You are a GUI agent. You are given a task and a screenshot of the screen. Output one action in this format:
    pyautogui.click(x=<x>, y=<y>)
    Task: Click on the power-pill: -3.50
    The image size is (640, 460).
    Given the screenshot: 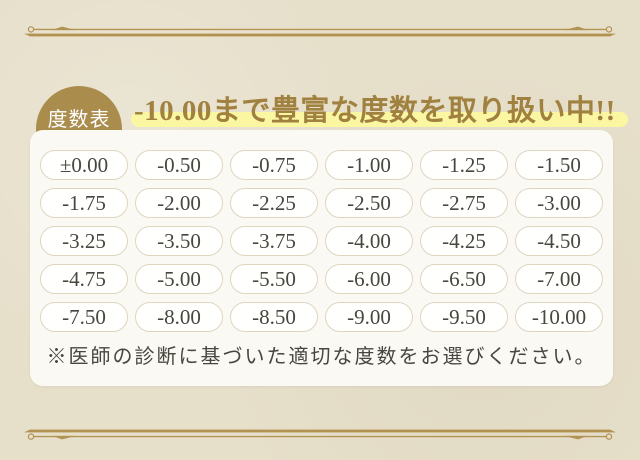 What is the action you would take?
    pyautogui.click(x=179, y=241)
    